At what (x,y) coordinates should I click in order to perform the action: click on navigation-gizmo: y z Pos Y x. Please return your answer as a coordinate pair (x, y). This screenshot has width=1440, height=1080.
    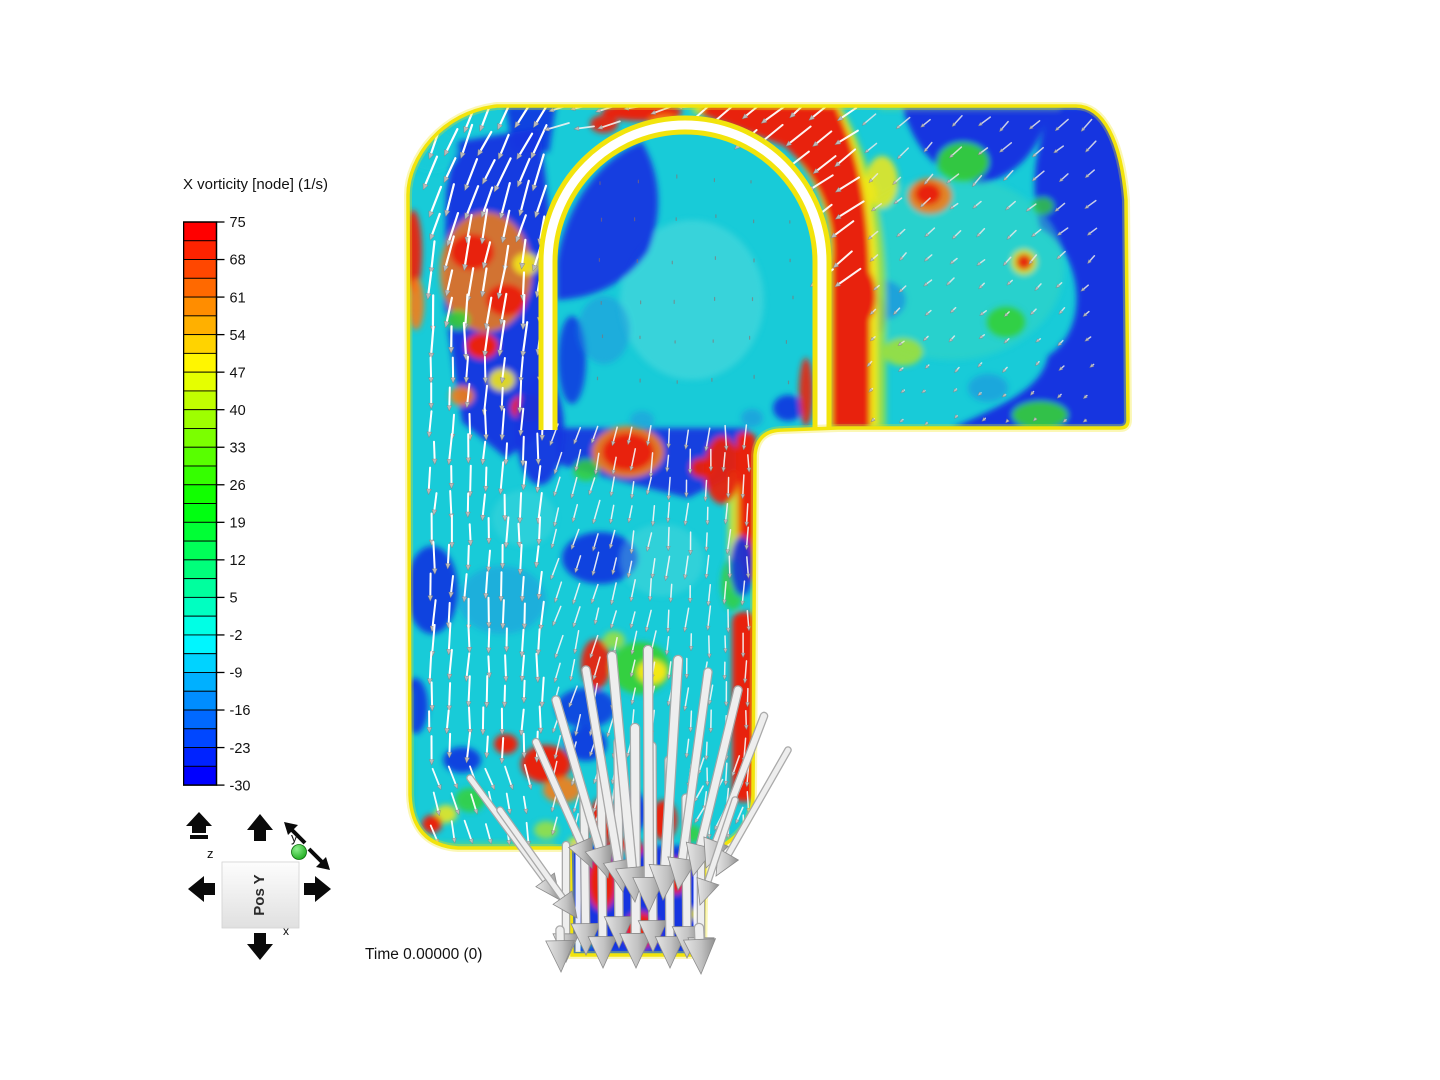
    Looking at the image, I should click on (262, 886).